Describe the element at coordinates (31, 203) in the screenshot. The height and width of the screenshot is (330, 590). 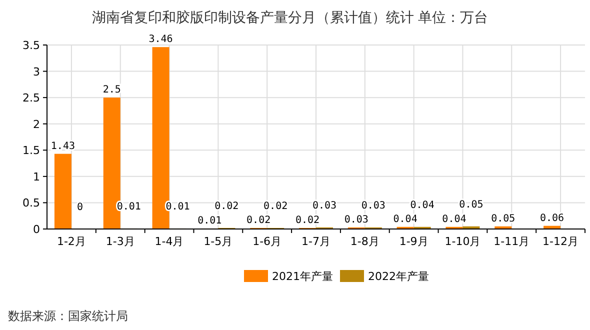
I see `y-tick-label: 0.5` at that location.